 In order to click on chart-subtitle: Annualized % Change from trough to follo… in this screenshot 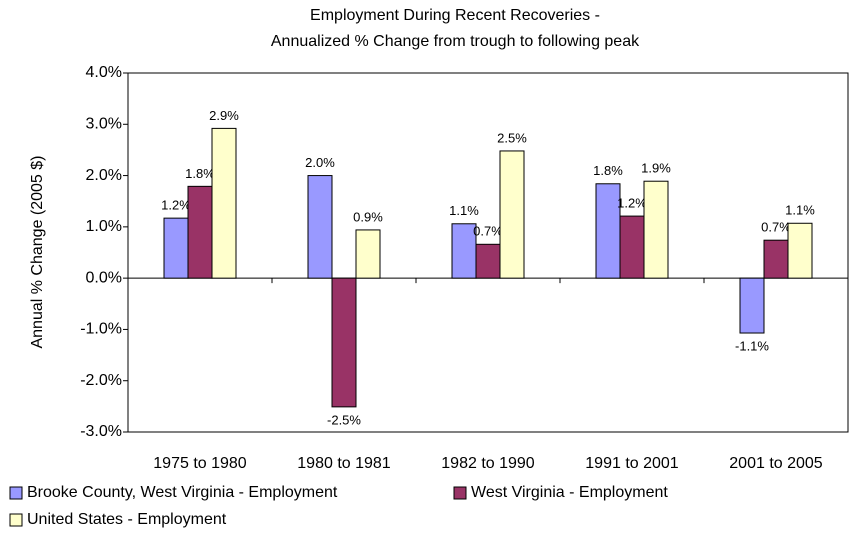, I will do `click(455, 41)`.